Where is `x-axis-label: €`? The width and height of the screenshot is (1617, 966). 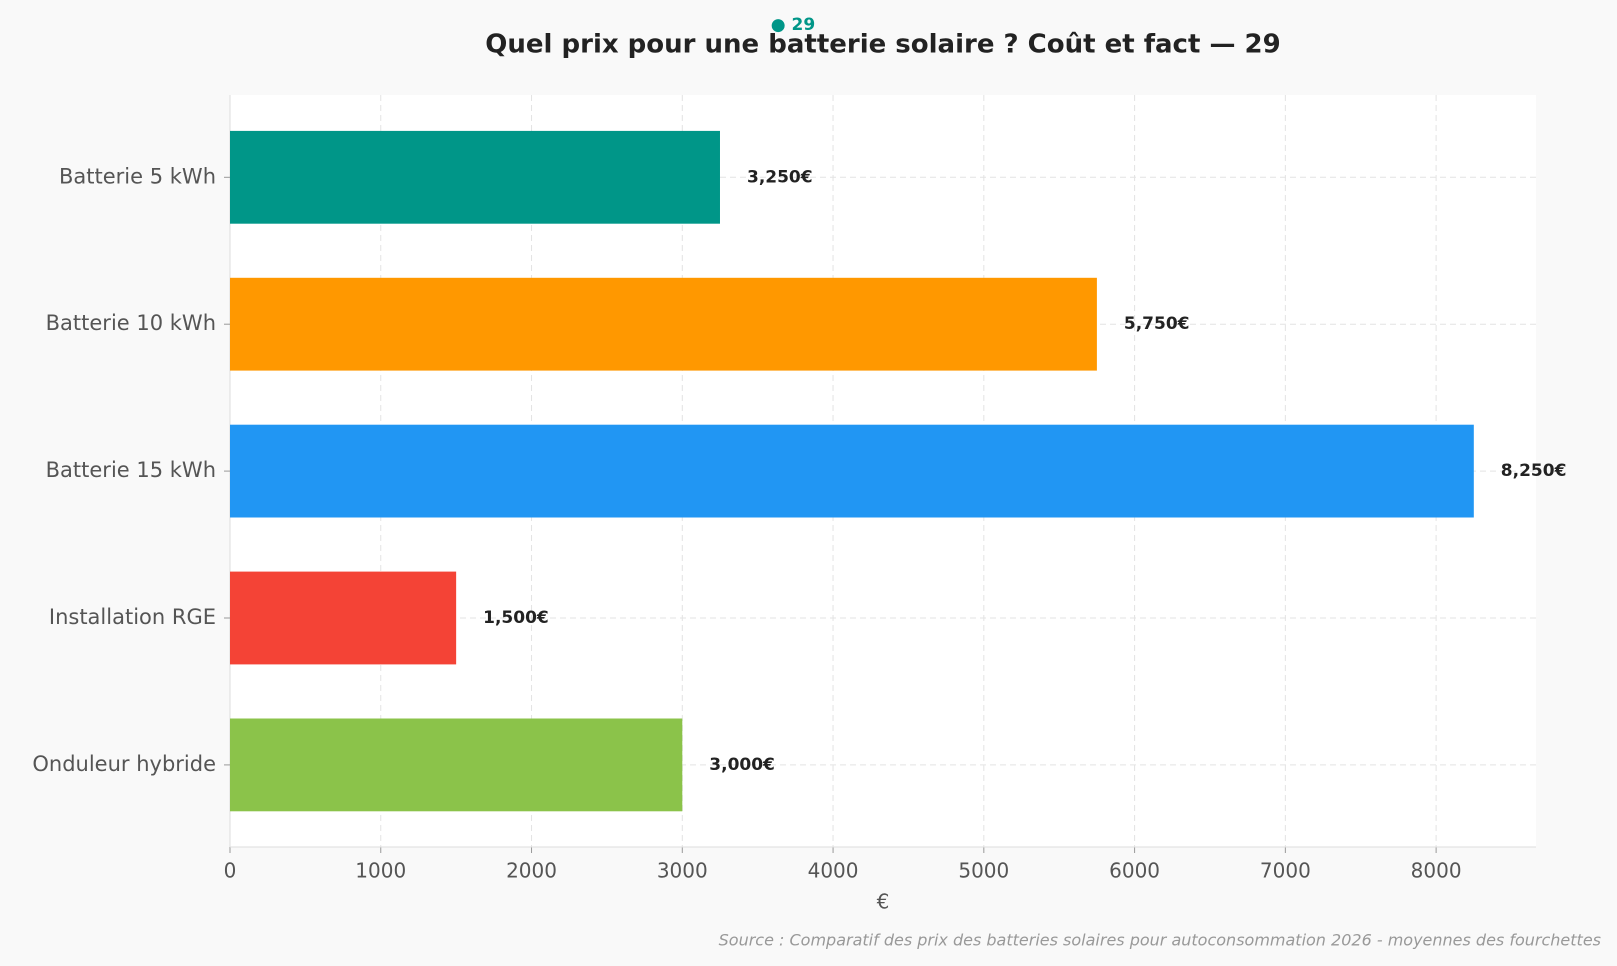
x-axis-label: € is located at coordinates (883, 902).